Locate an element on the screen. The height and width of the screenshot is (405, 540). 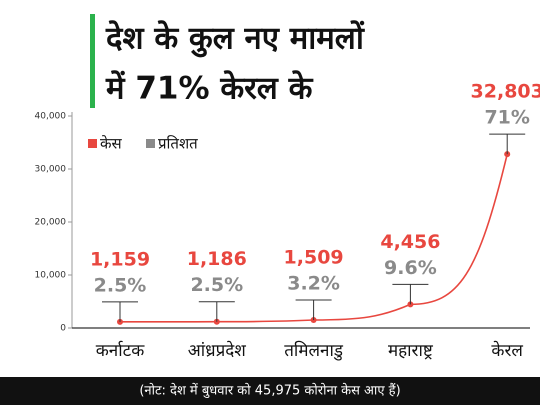
x-tick-label: तमिलनाडु is located at coordinates (314, 350).